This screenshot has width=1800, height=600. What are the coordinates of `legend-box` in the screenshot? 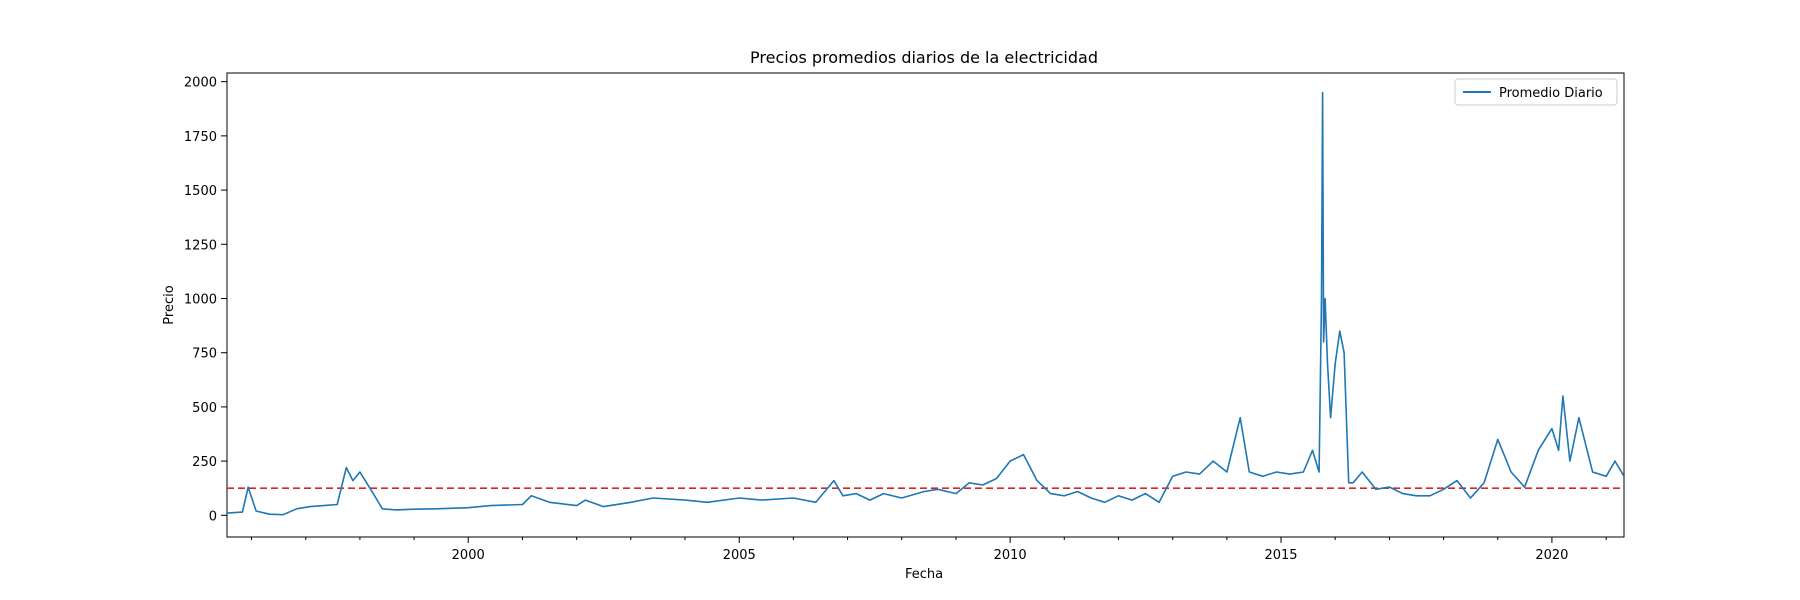 It's located at (1536, 92).